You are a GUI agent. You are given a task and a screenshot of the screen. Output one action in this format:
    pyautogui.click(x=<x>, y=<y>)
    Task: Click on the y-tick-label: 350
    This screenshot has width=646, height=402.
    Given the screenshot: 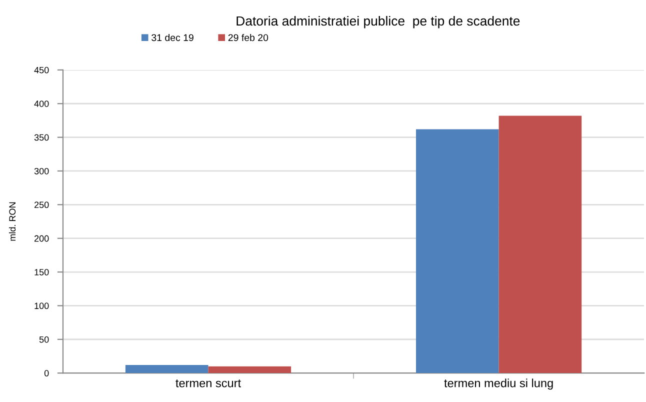 What is the action you would take?
    pyautogui.click(x=41, y=137)
    